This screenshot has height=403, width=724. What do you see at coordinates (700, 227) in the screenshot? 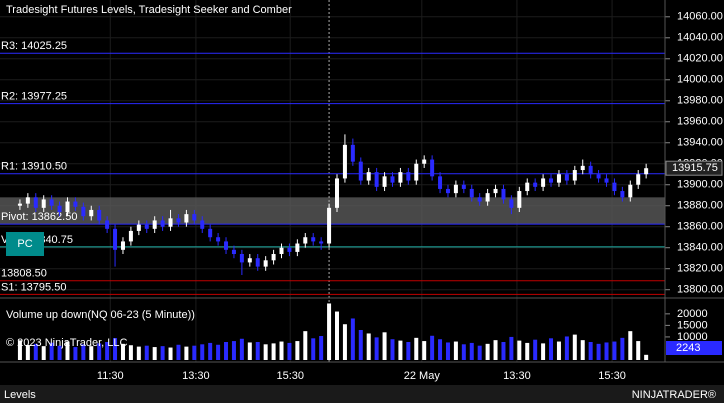
I see `y-tick-label: 13860.00` at bounding box center [700, 227].